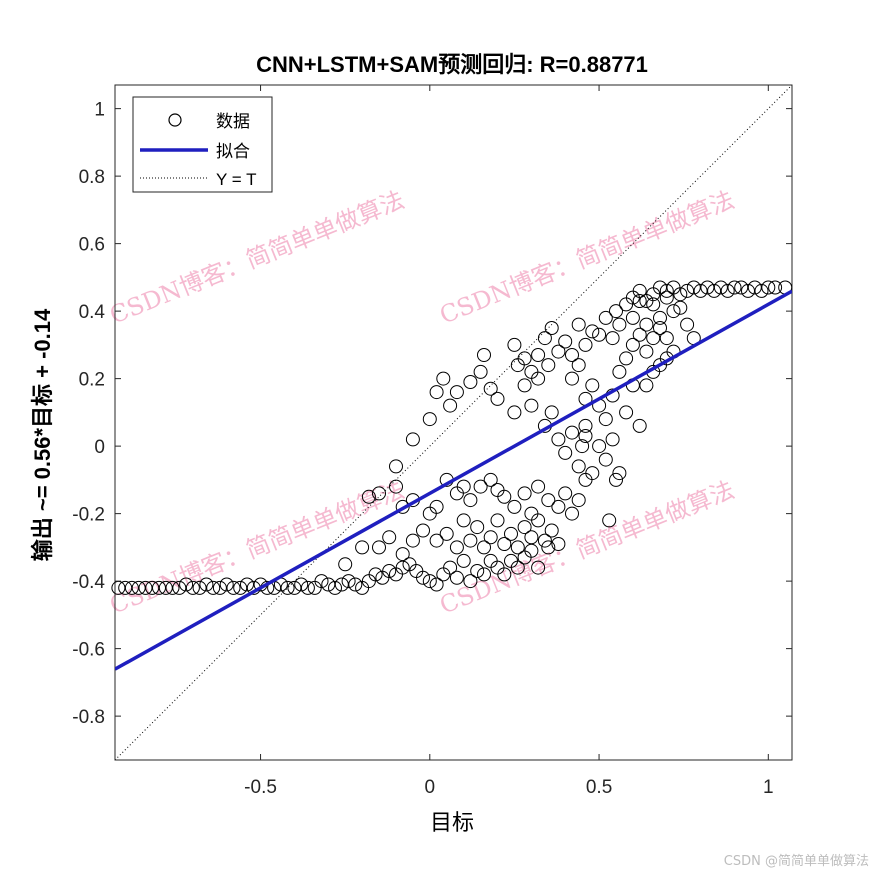 The height and width of the screenshot is (875, 875). What do you see at coordinates (99, 110) in the screenshot?
I see `y-tick-label: 1` at bounding box center [99, 110].